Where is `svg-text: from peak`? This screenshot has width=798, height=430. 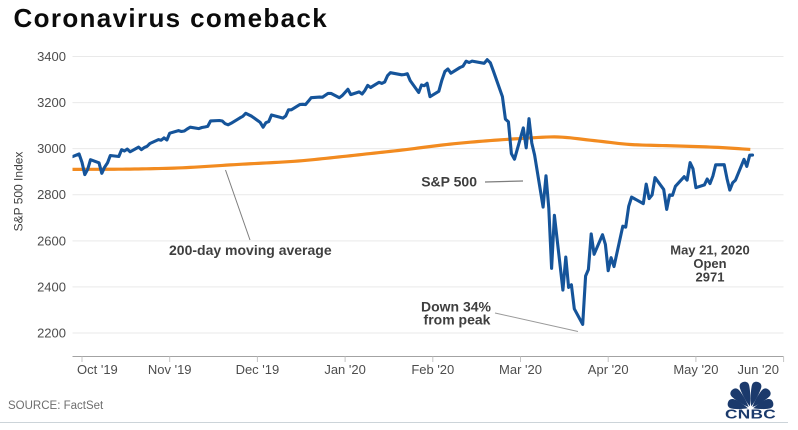 svg-text: from peak is located at coordinates (457, 320).